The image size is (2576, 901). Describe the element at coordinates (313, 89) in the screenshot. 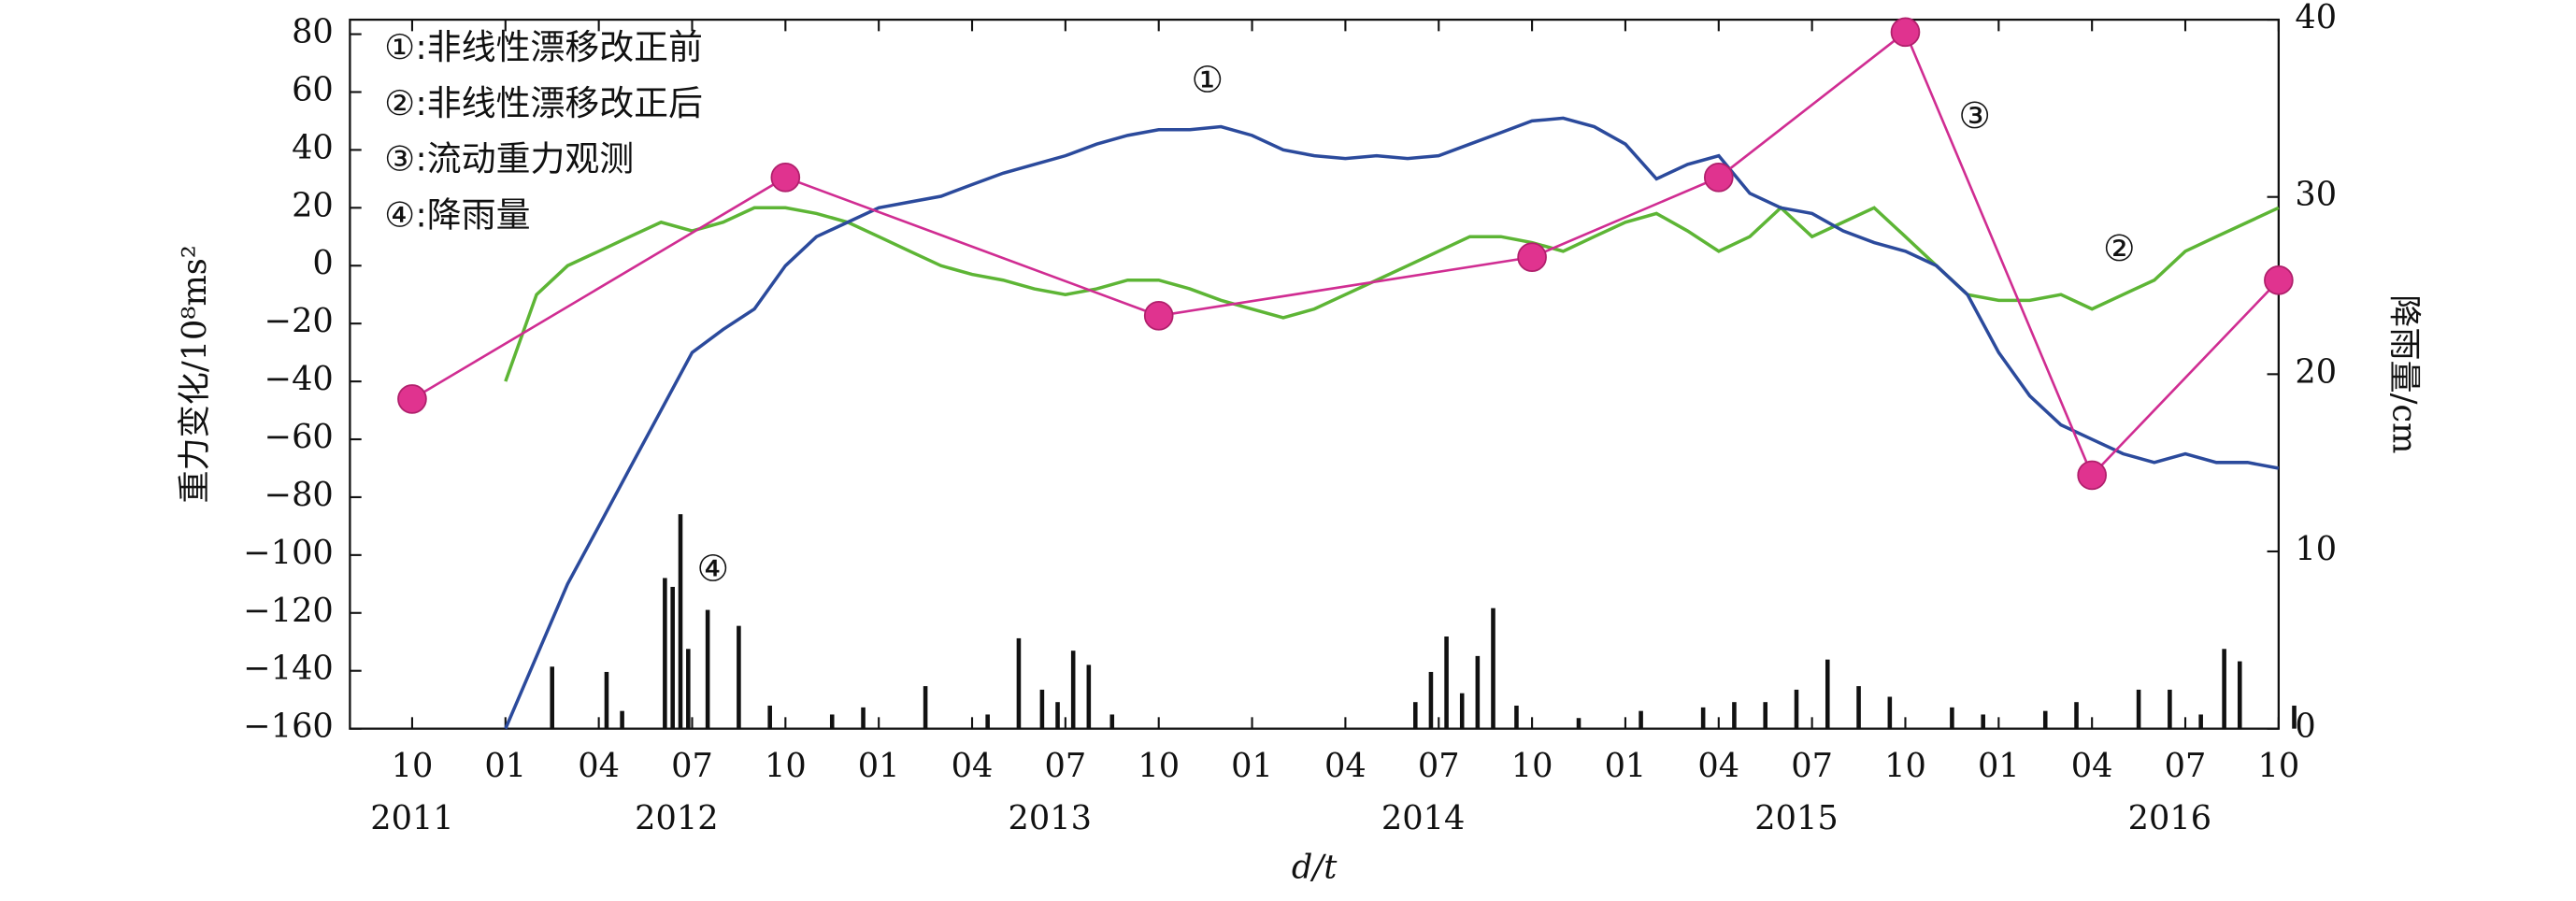

I see `y-tick-label: 60` at that location.